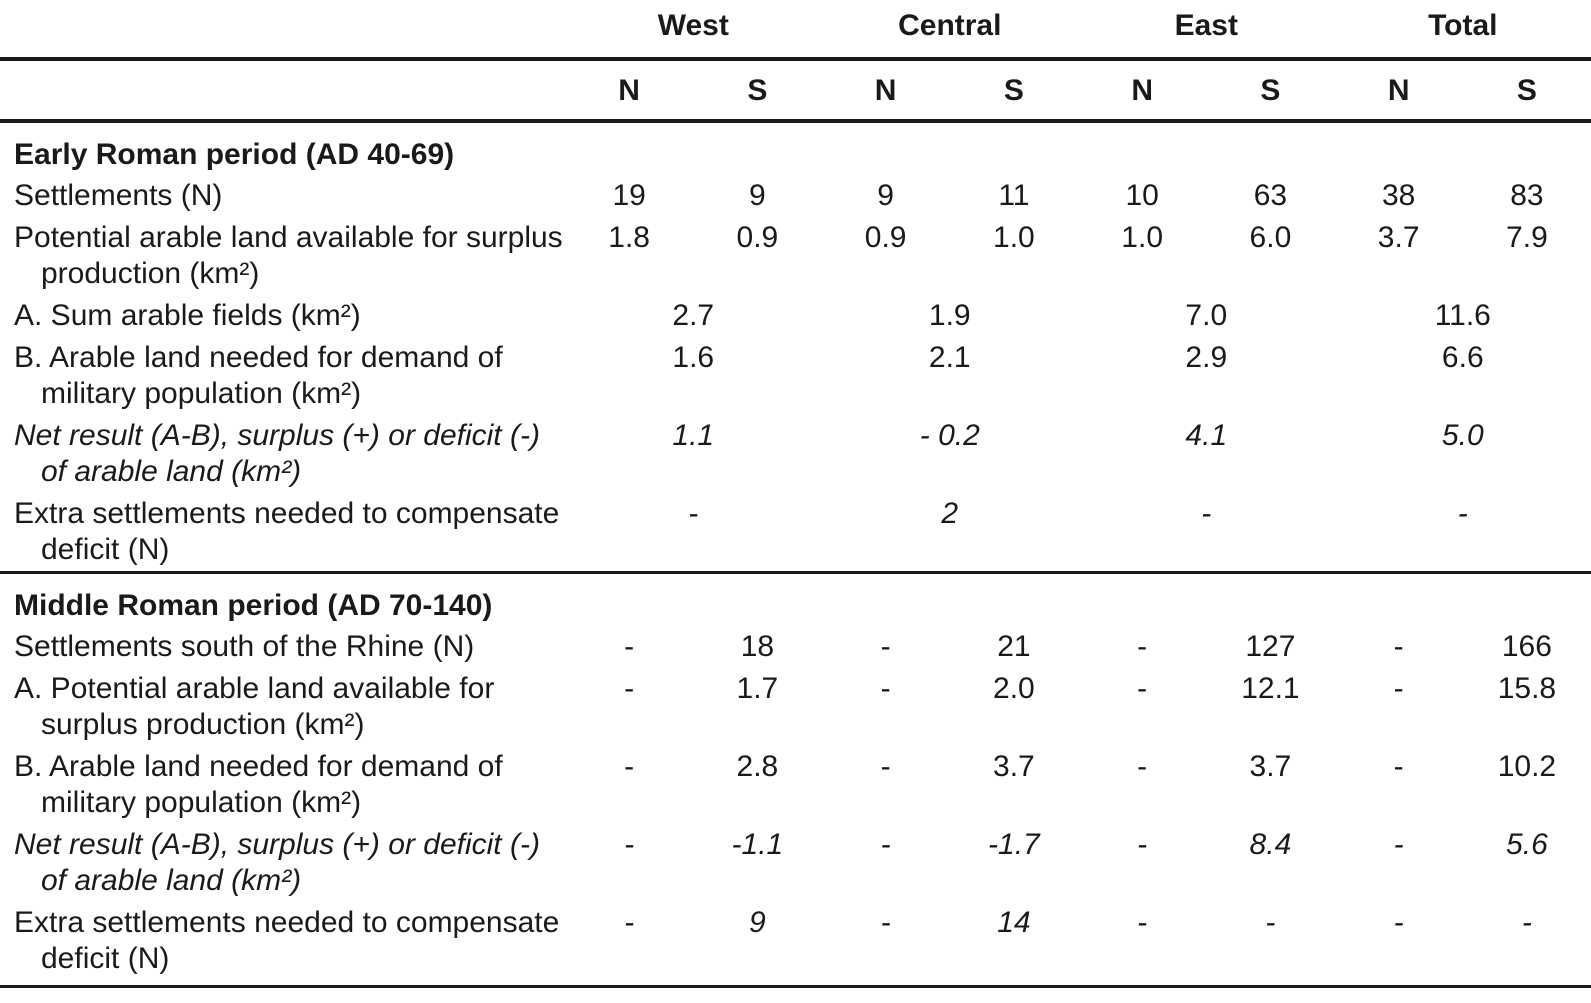 This screenshot has height=1003, width=1591. I want to click on region-header-west: West, so click(693, 30).